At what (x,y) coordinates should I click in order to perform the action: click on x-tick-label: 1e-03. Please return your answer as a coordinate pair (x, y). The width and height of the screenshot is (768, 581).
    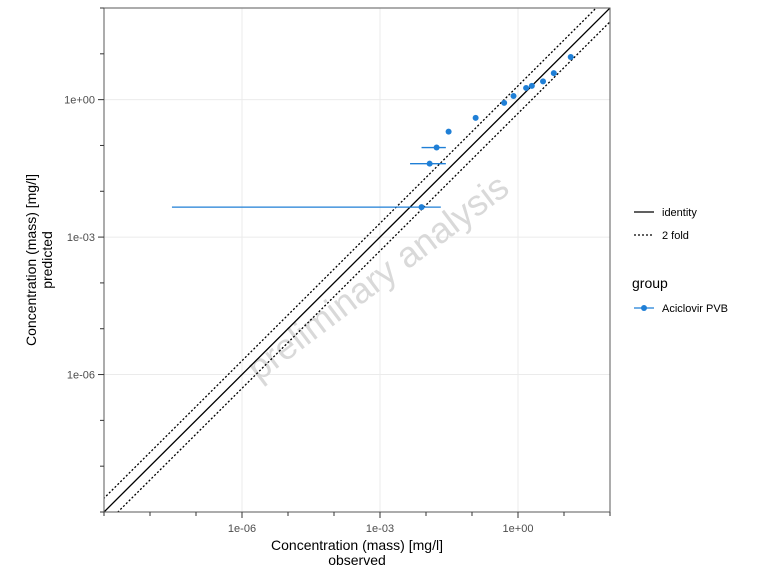
    Looking at the image, I should click on (380, 529).